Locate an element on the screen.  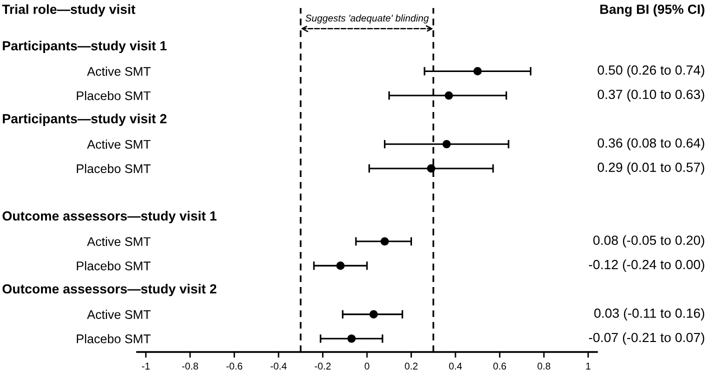
x-tick-label: 0.6 is located at coordinates (499, 366).